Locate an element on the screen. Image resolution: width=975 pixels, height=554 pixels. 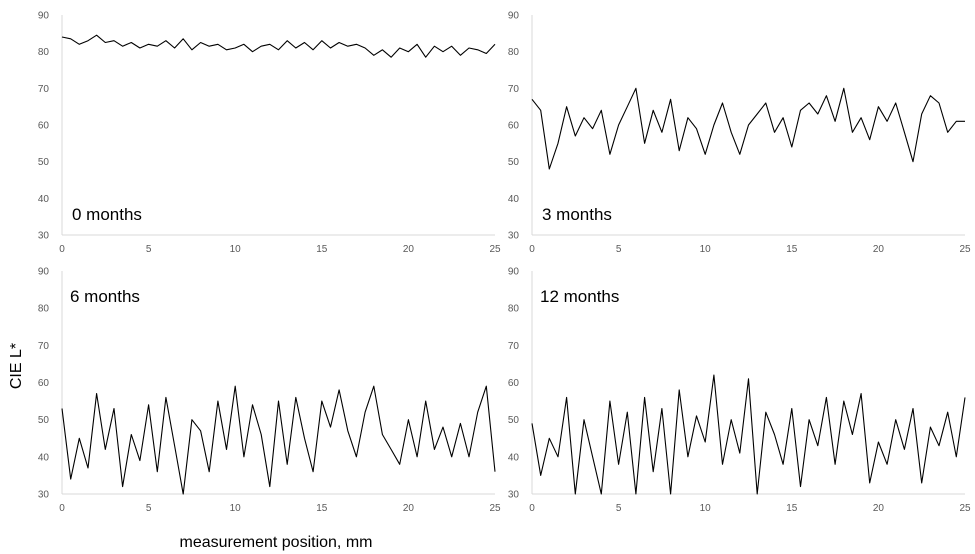
panel-label: 3 months is located at coordinates (577, 214).